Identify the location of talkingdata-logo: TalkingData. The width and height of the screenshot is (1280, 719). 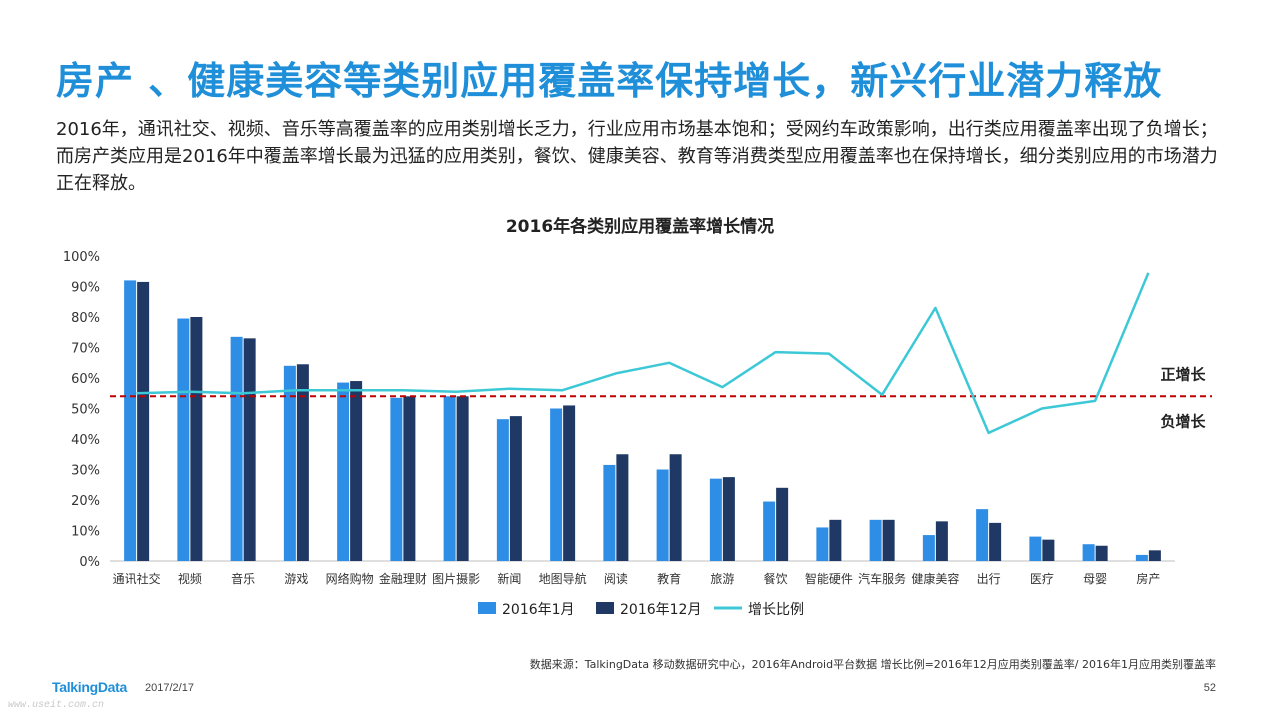
(90, 687).